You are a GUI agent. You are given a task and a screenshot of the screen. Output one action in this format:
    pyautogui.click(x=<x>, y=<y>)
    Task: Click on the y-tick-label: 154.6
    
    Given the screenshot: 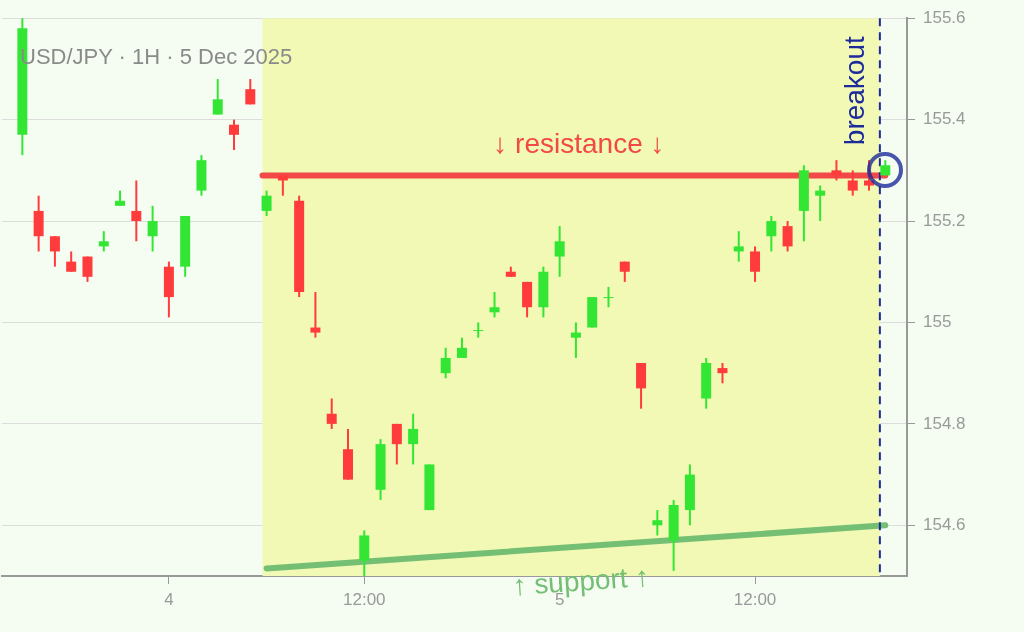 What is the action you would take?
    pyautogui.click(x=944, y=524)
    